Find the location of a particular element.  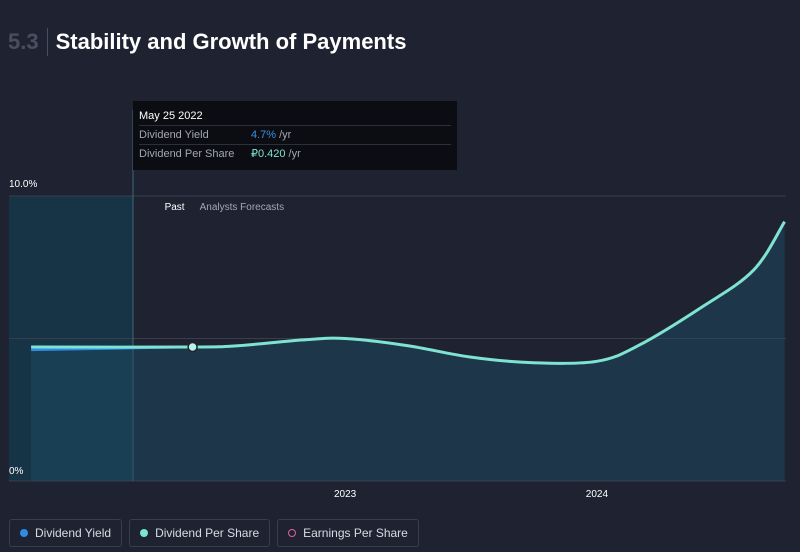

legend-ring-icon is located at coordinates (292, 533).